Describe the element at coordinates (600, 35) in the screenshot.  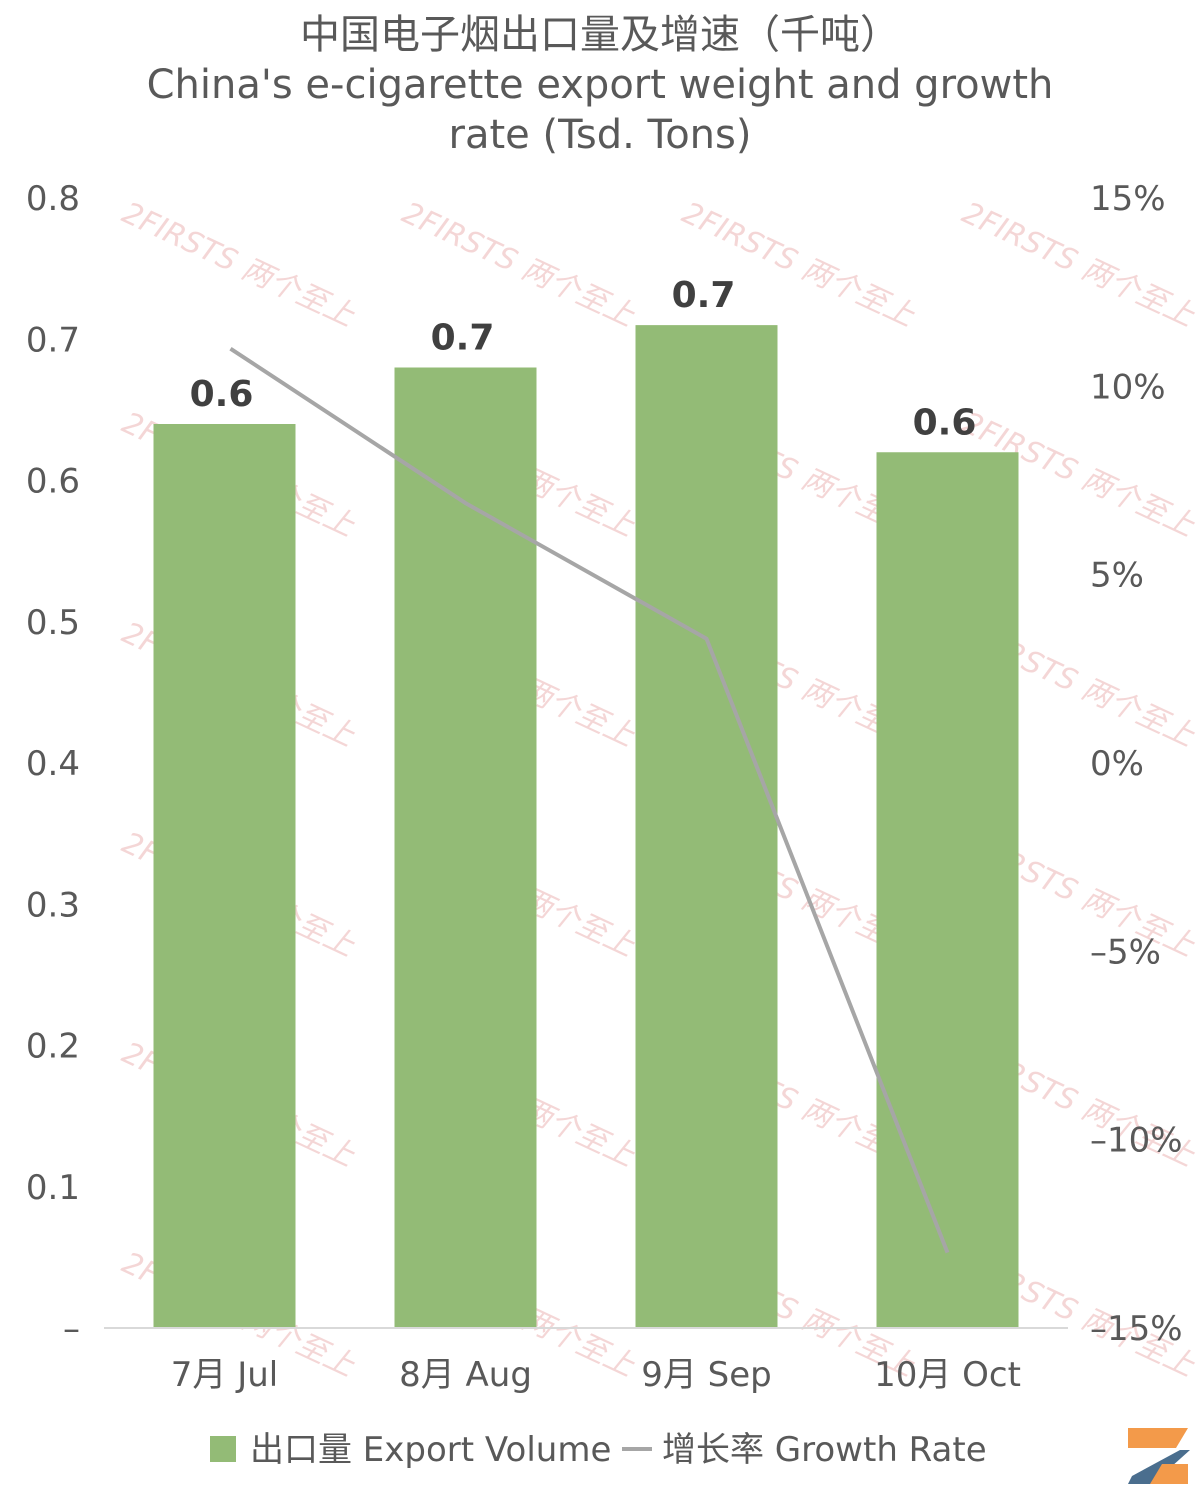
I see `chart-title-zh: 中国电子烟出口量及增速（千吨）` at that location.